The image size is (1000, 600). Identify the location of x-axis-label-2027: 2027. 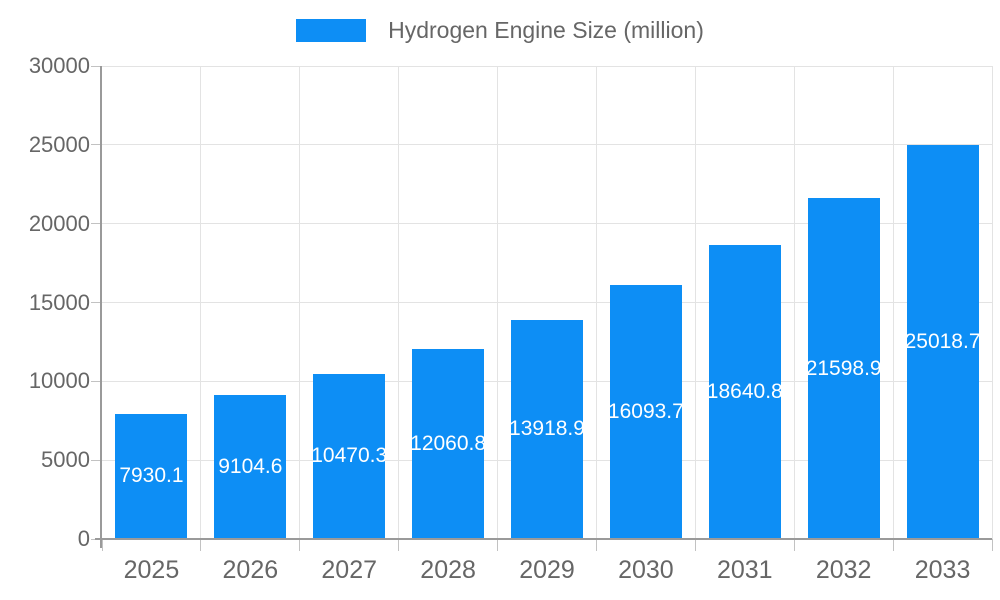
(349, 570).